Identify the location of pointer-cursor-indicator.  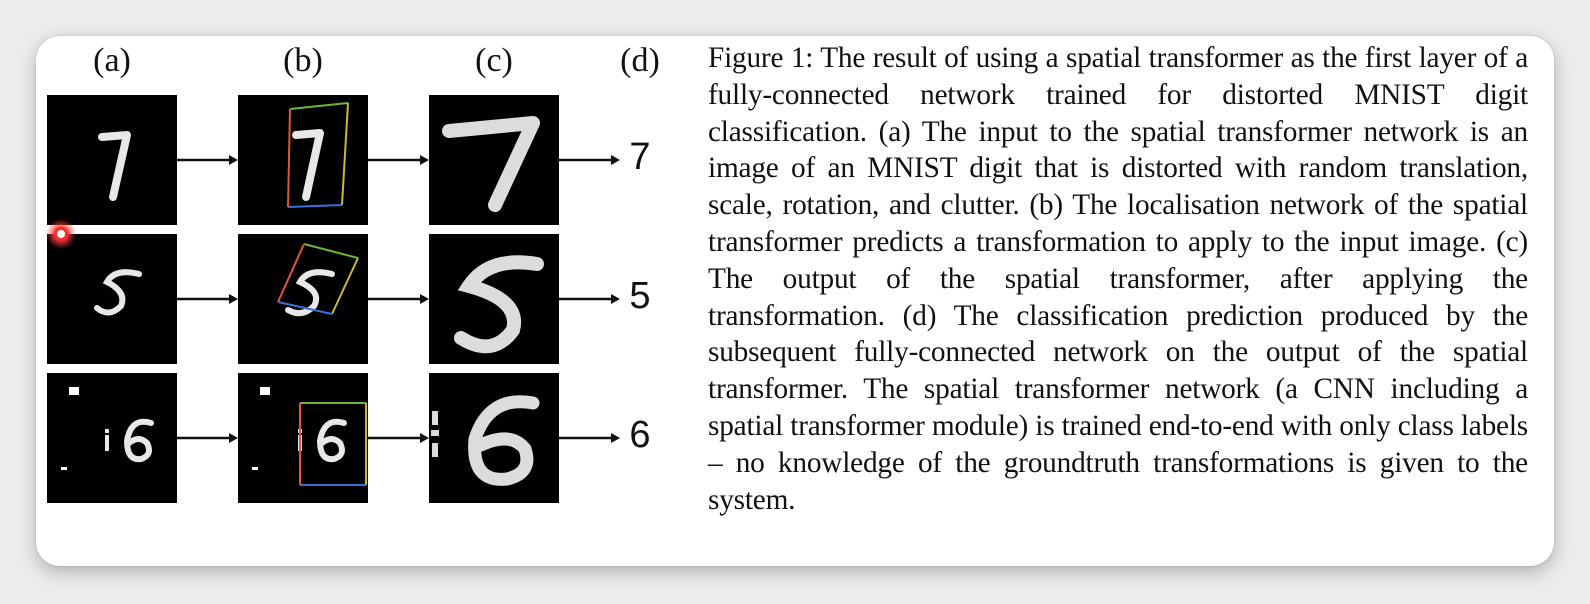
(61, 234).